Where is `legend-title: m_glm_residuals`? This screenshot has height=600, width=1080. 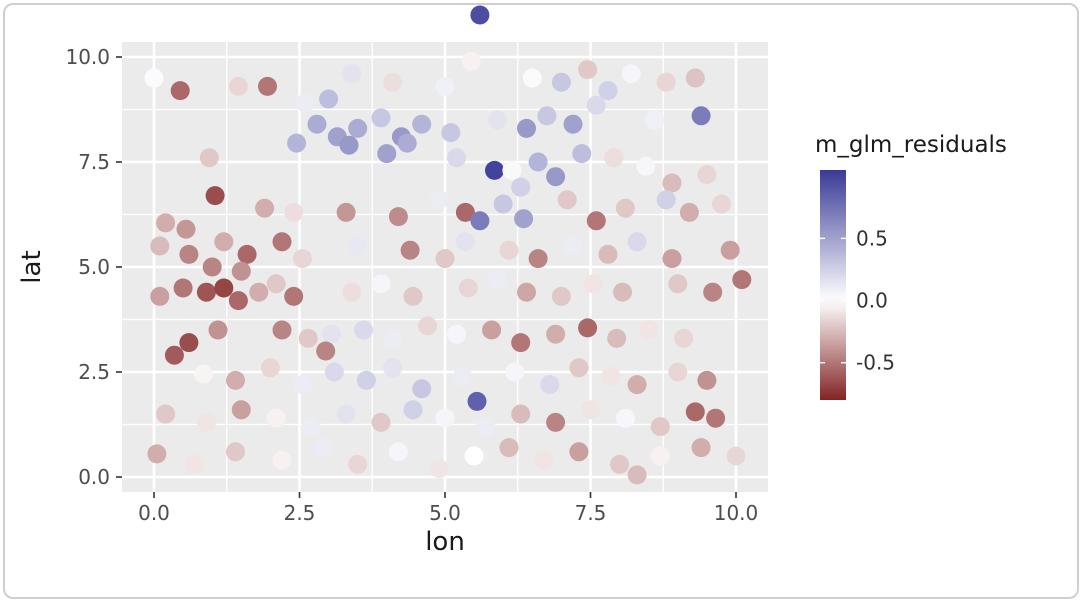
legend-title: m_glm_residuals is located at coordinates (911, 145).